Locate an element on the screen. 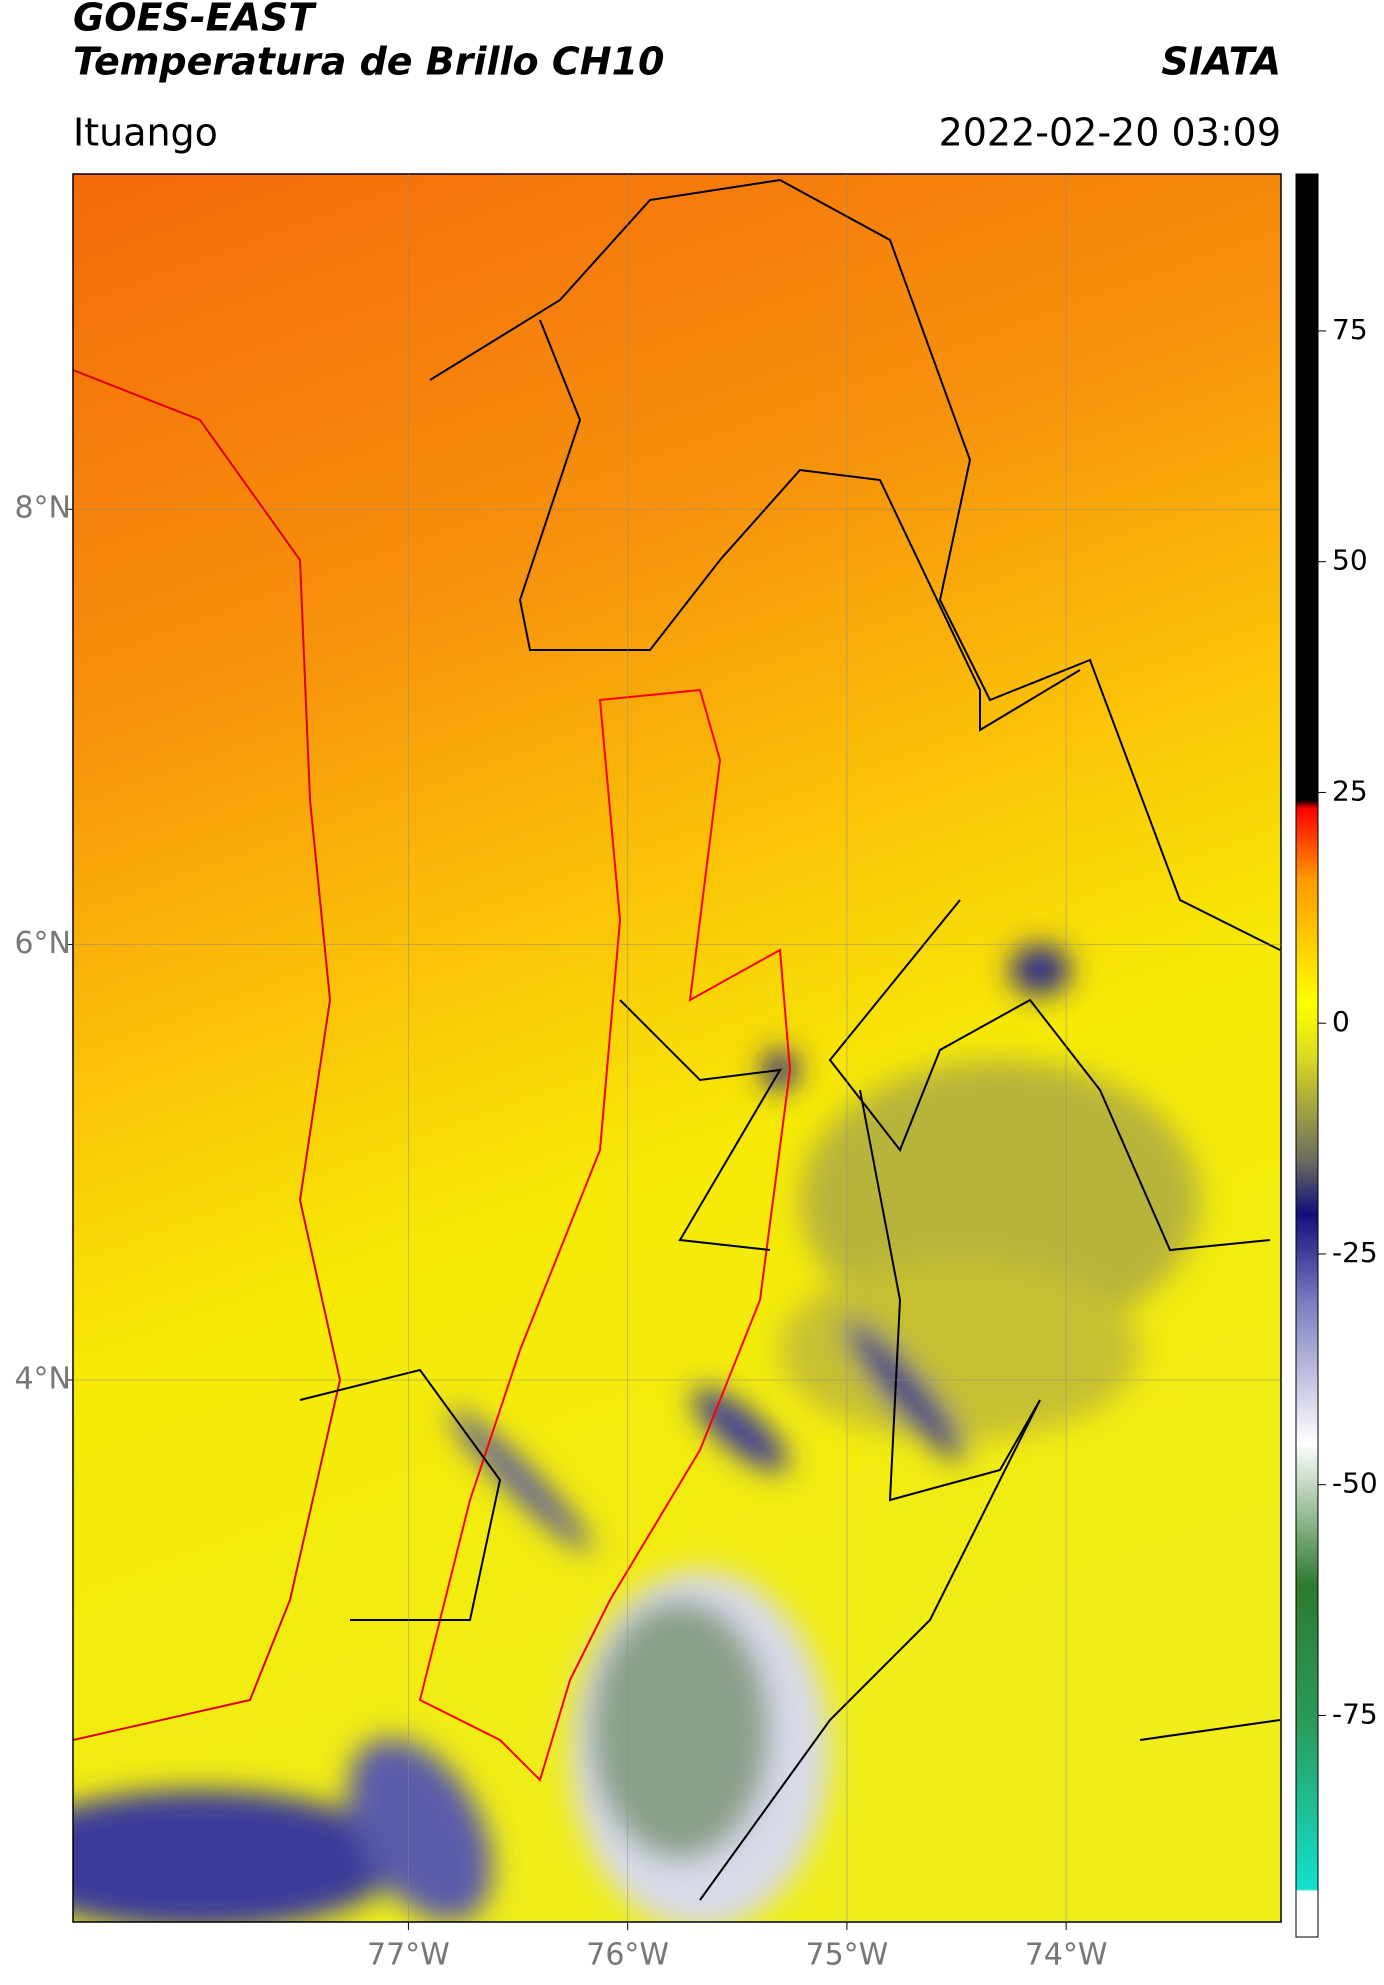 This screenshot has height=1985, width=1384. colorbar-tick-label: 0 is located at coordinates (1341, 1021).